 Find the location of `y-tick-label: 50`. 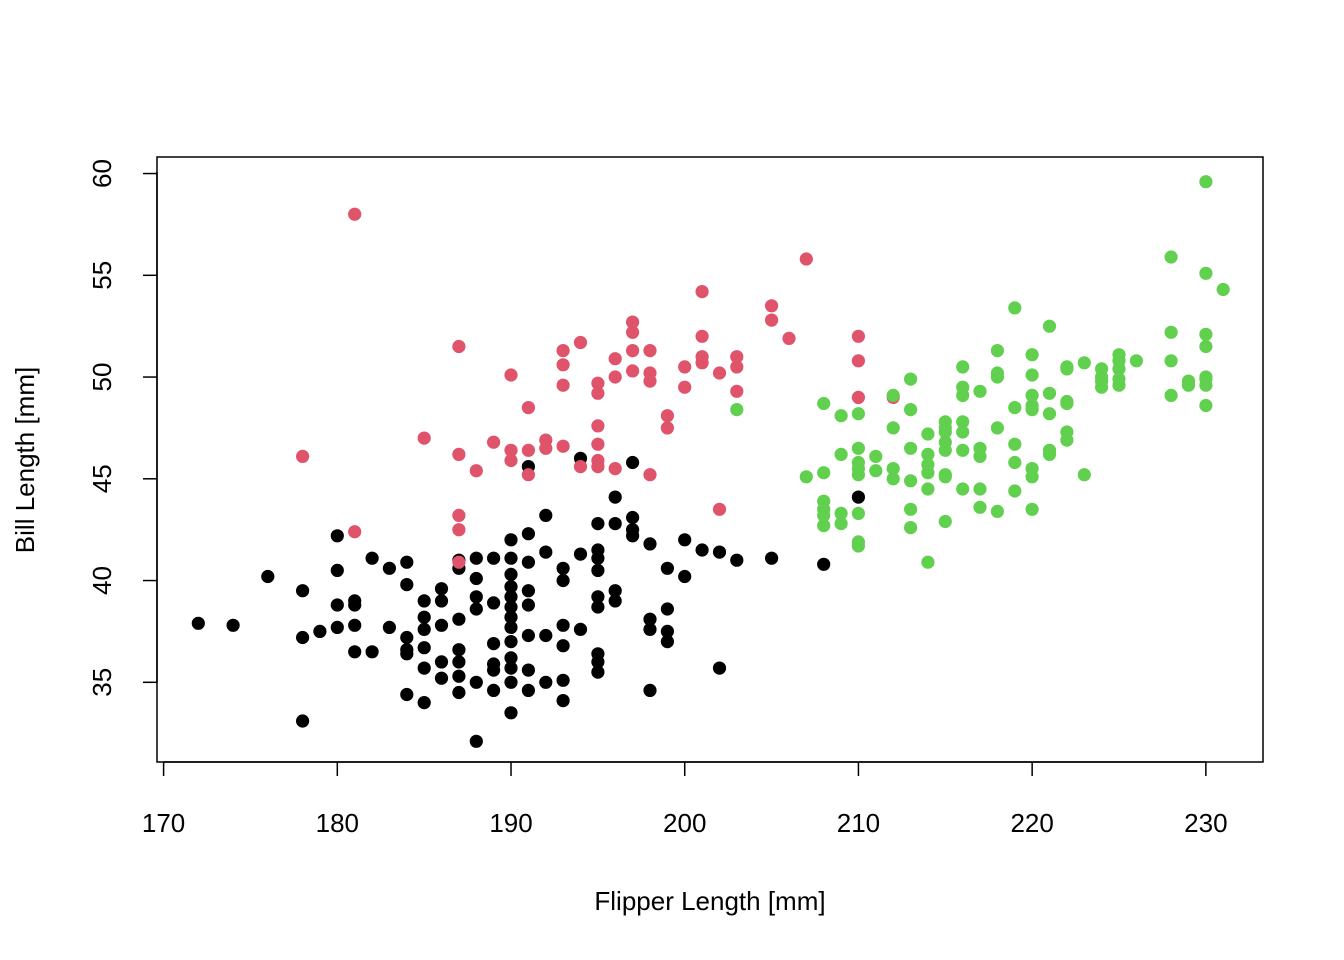

y-tick-label: 50 is located at coordinates (102, 377).